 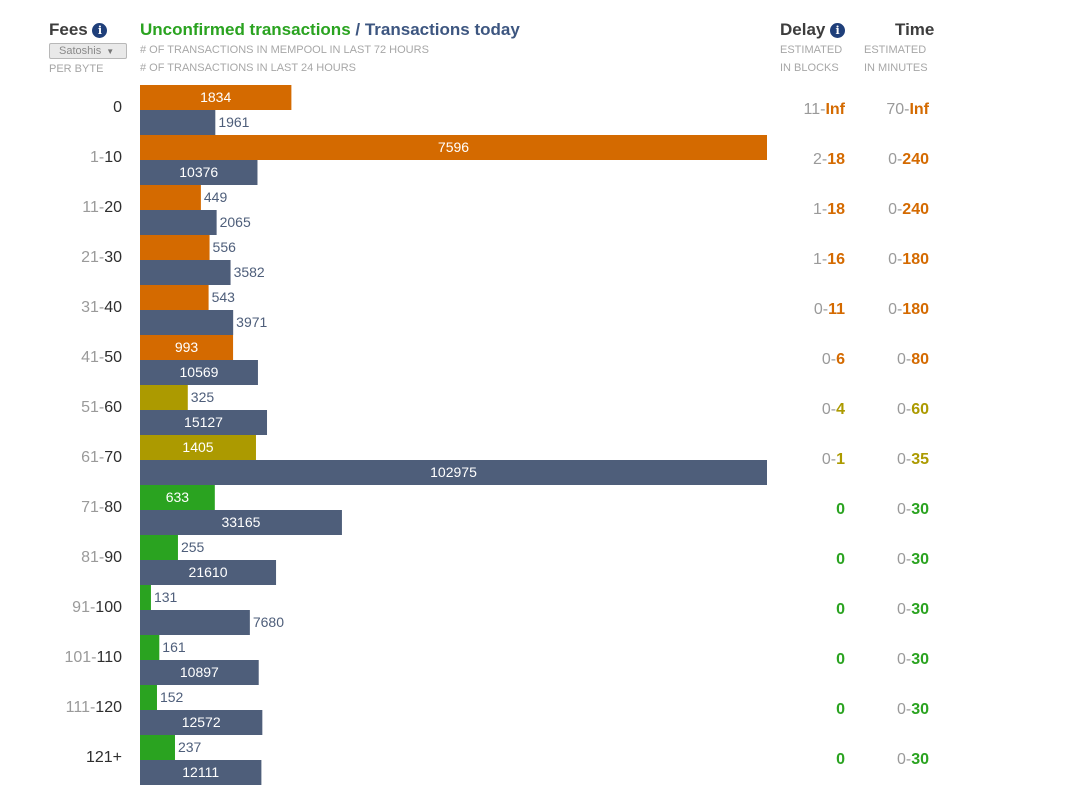 I want to click on bar-label-today-31-40: 3971, so click(x=251, y=322).